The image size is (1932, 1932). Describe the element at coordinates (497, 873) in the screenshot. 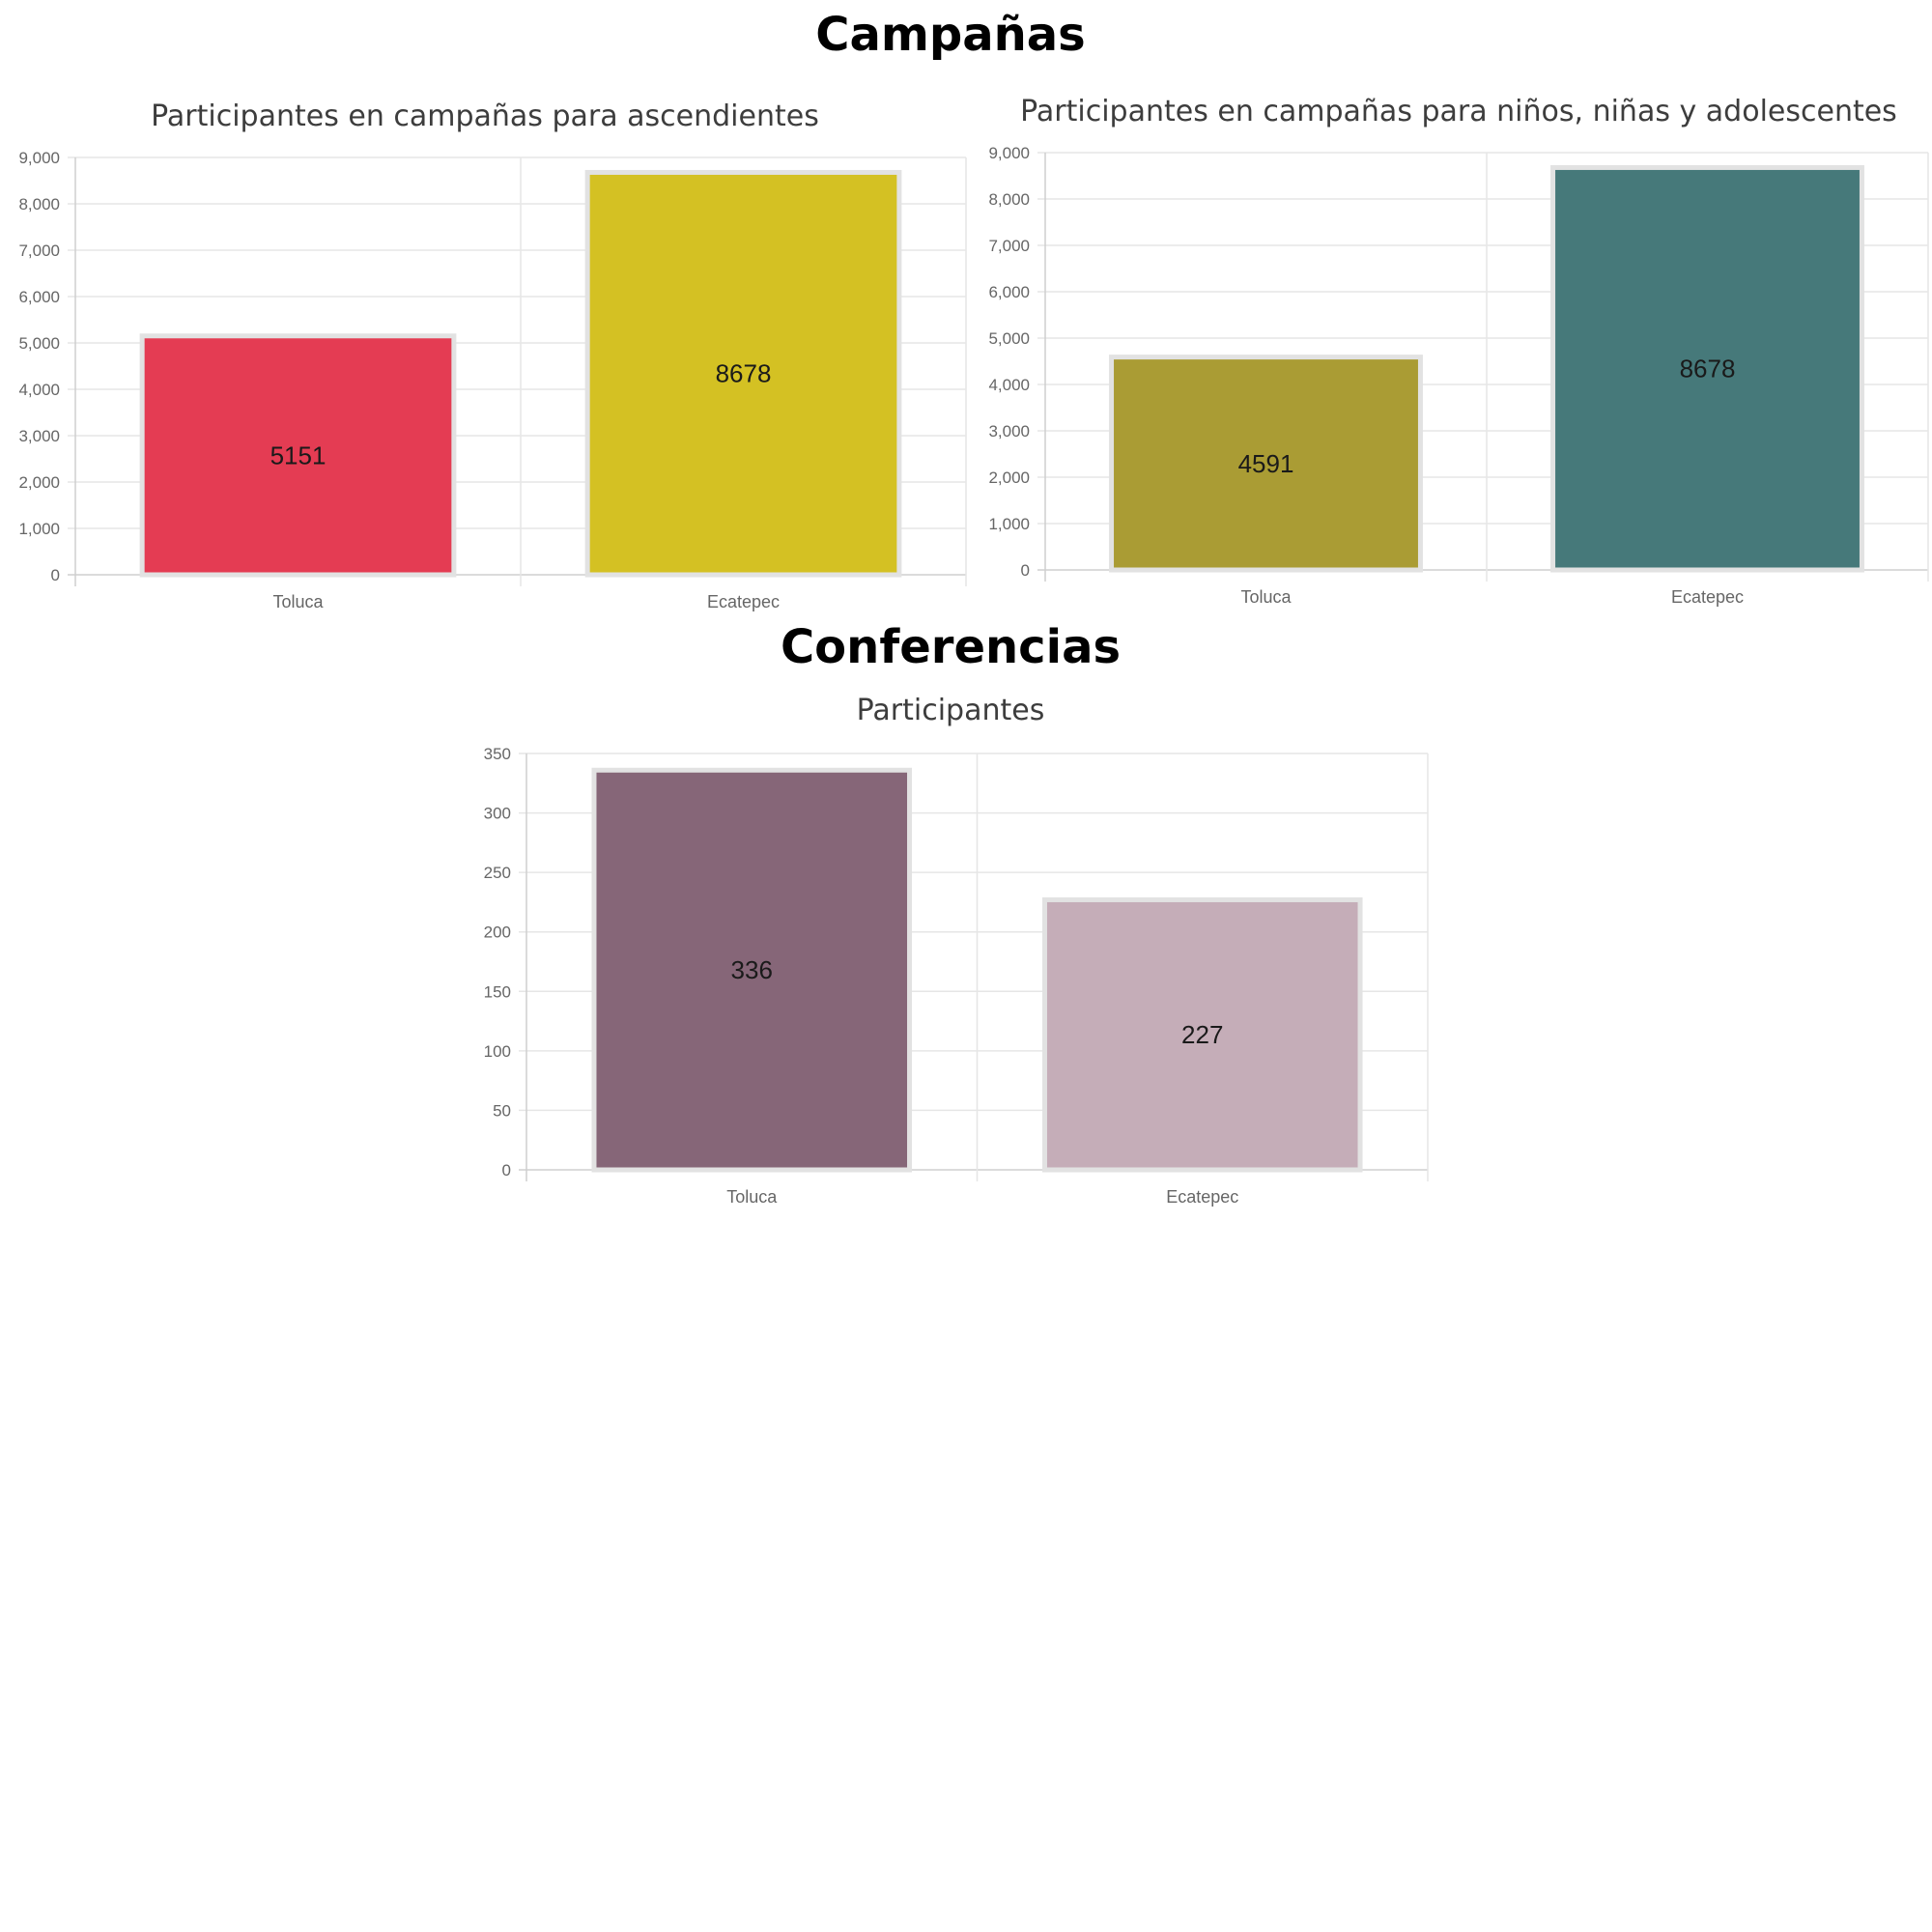

I see `y-tick-label: 250` at that location.